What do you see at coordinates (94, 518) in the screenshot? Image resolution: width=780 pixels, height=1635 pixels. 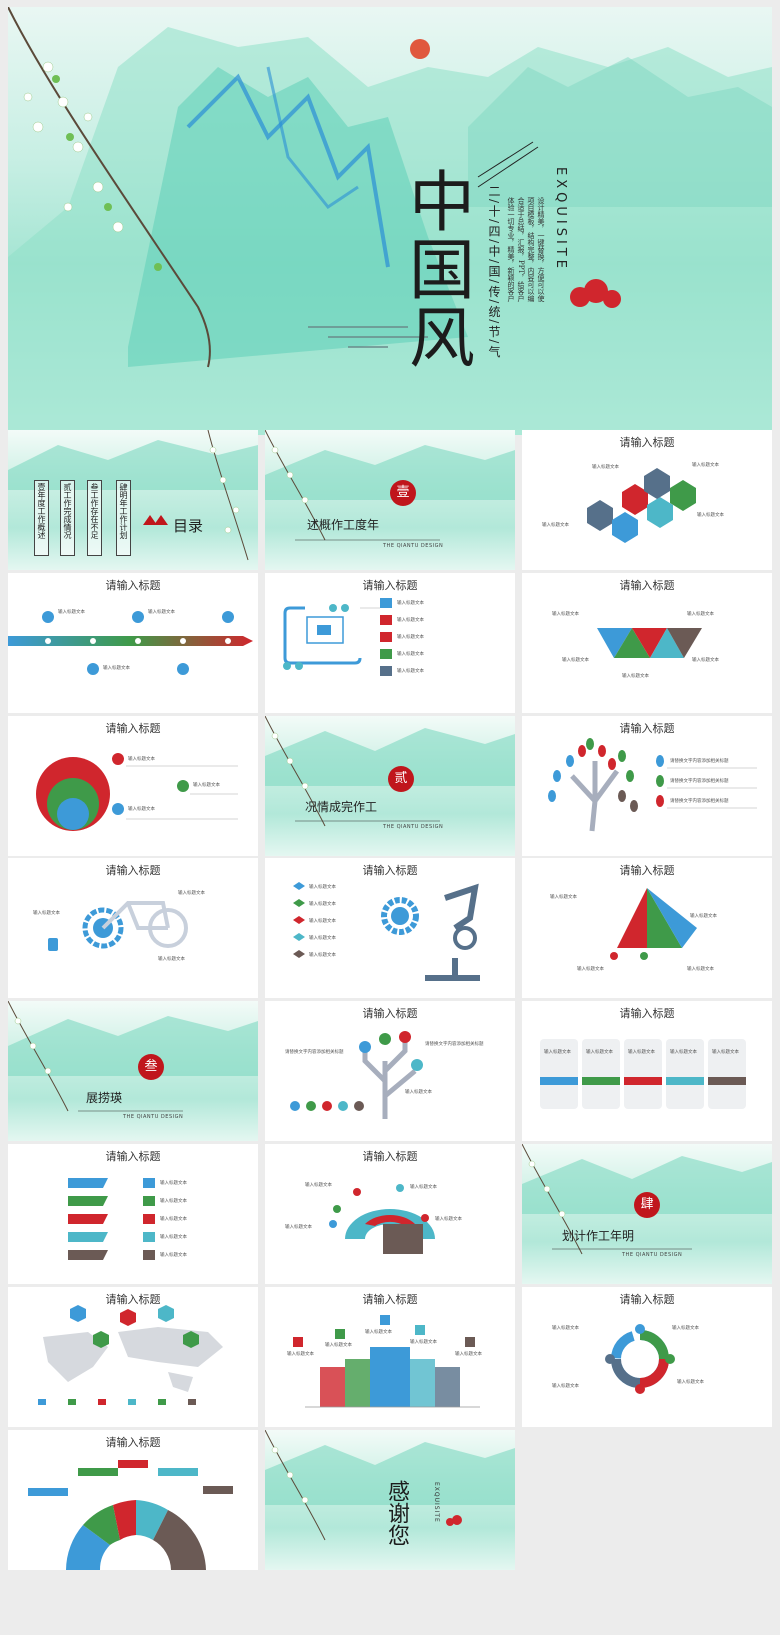 I see `toc-item-3: 叁工作存在不足` at bounding box center [94, 518].